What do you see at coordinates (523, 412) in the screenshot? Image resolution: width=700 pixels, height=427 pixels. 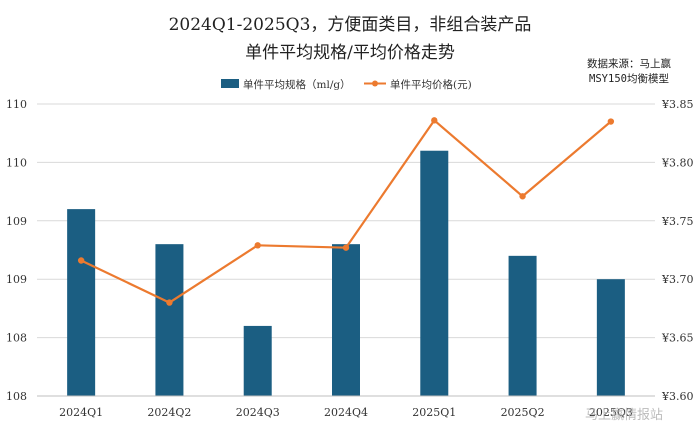 I see `x-axis-tick-label: 2025Q2` at bounding box center [523, 412].